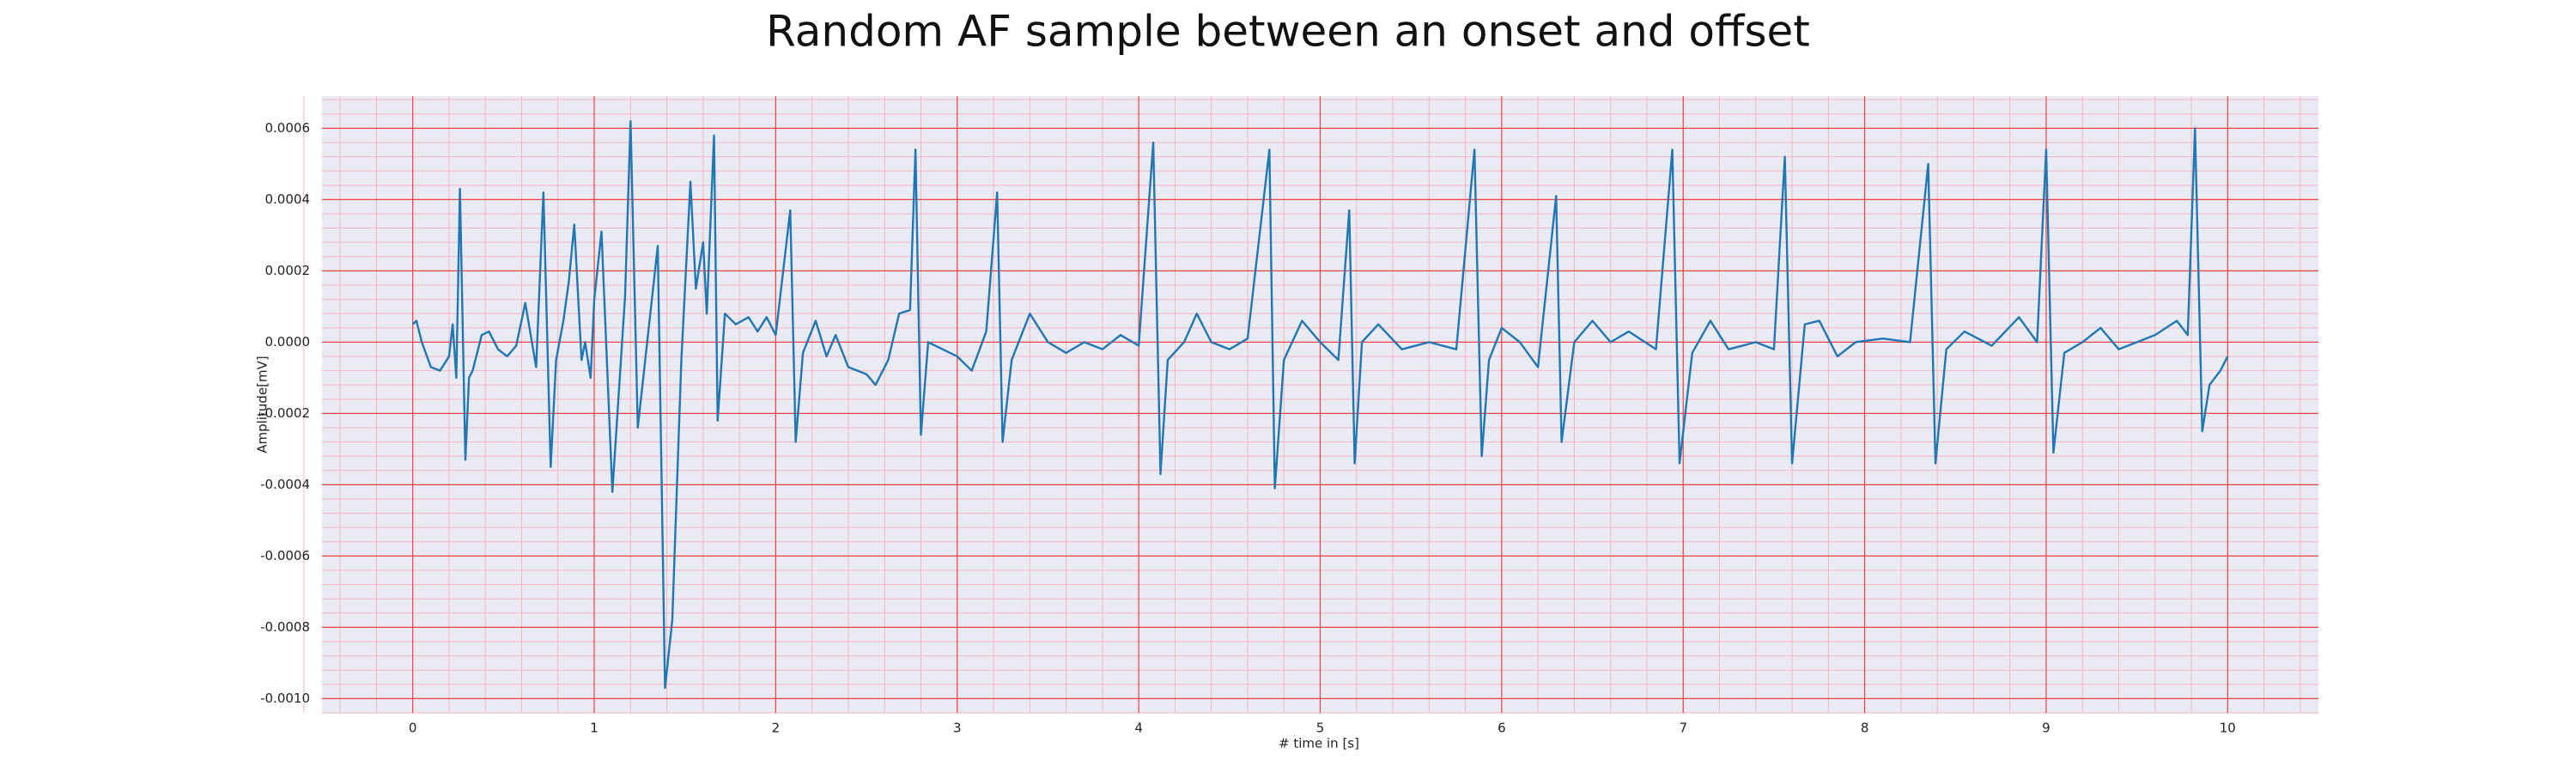 The height and width of the screenshot is (773, 2576). I want to click on x-axis-label: # time in [s], so click(1319, 744).